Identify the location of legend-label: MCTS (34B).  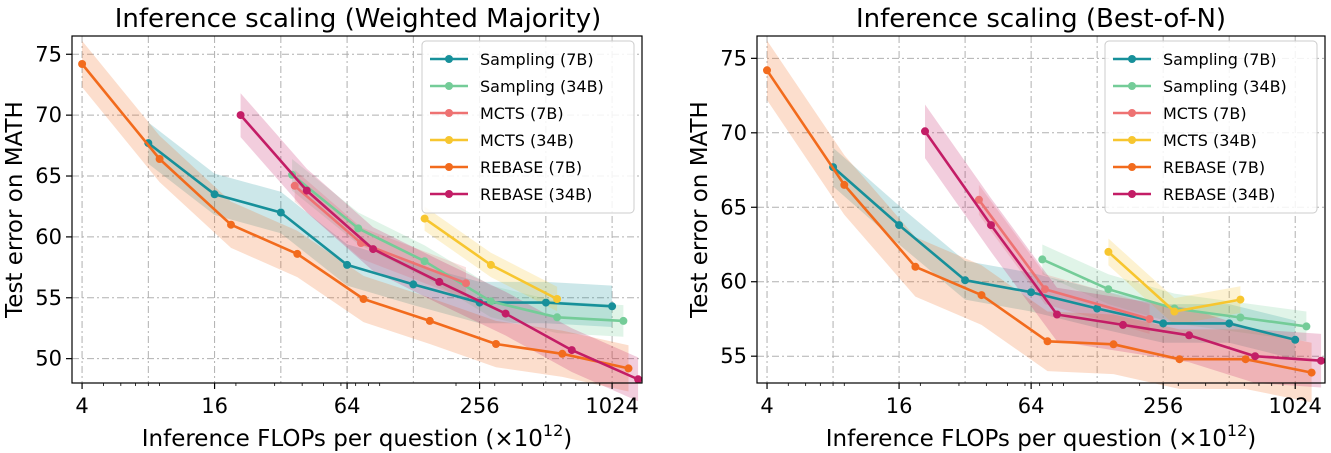
(527, 140).